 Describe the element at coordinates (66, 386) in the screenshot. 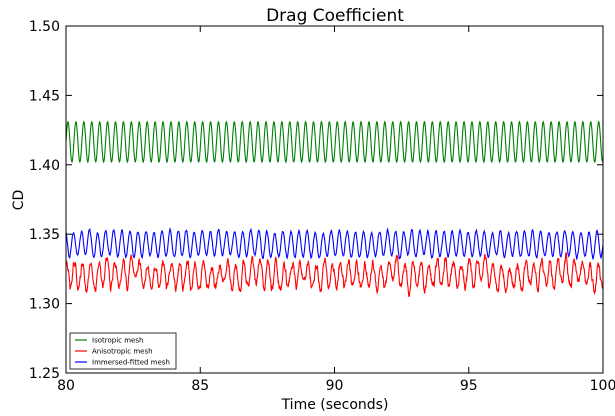

I see `x-tick-label: 80` at that location.